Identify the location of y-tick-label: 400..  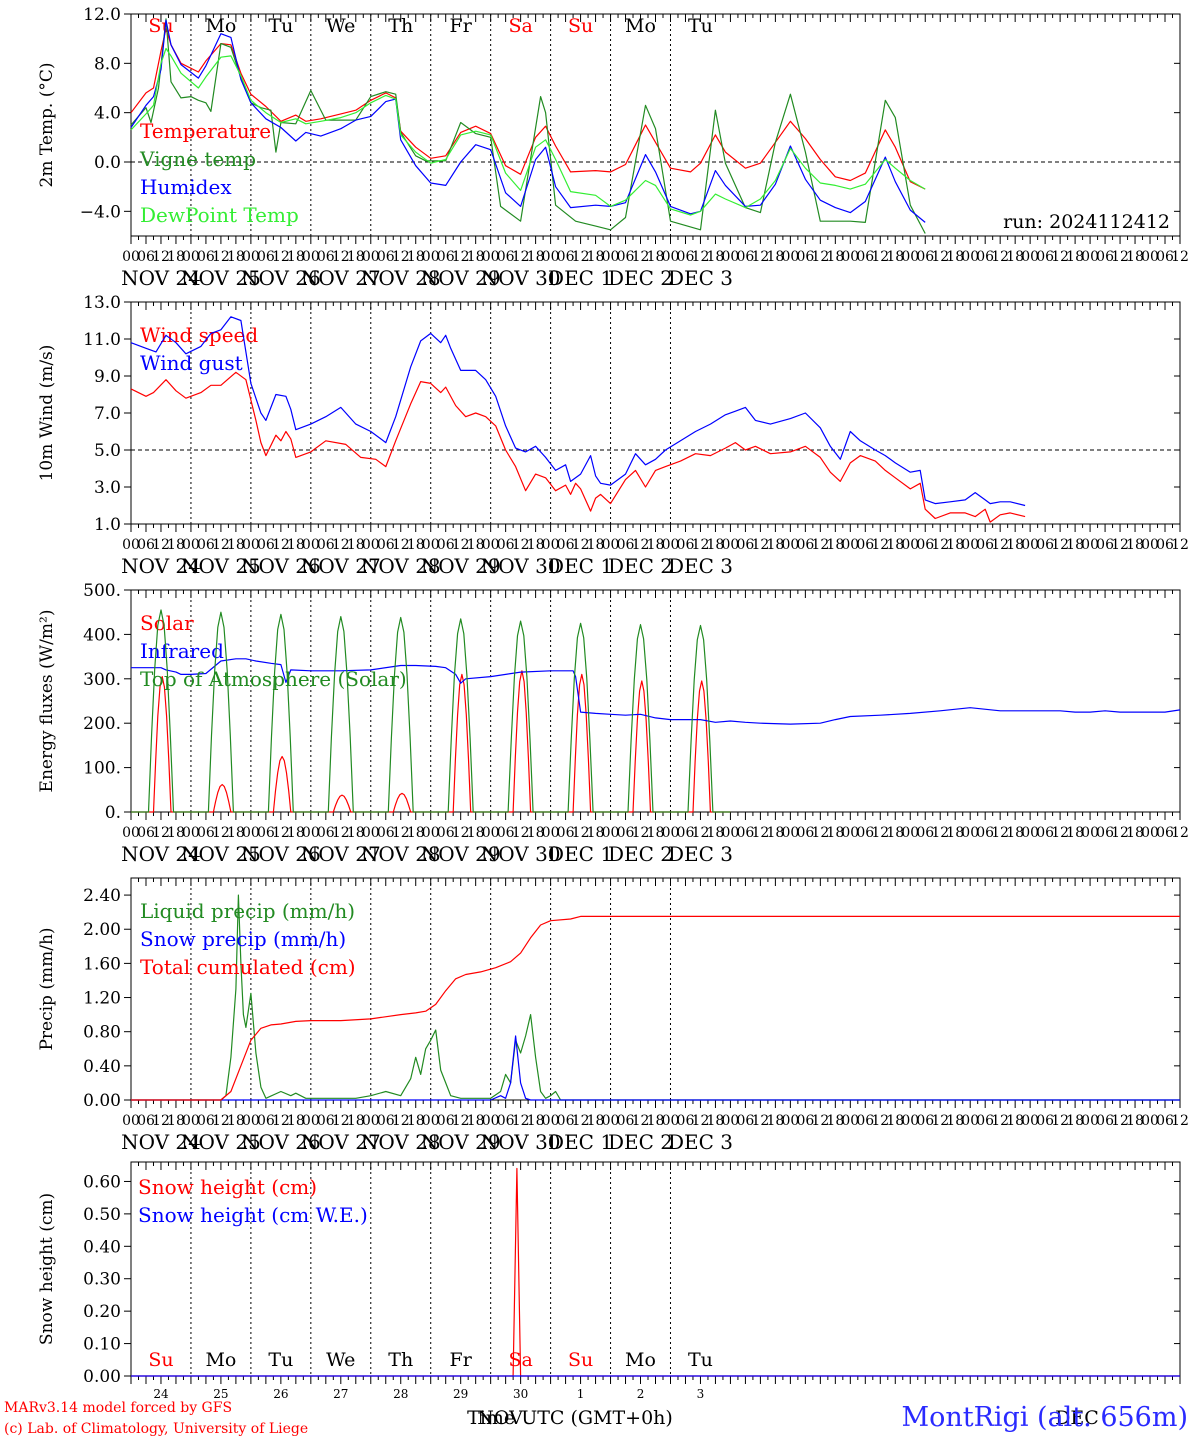
(102, 635).